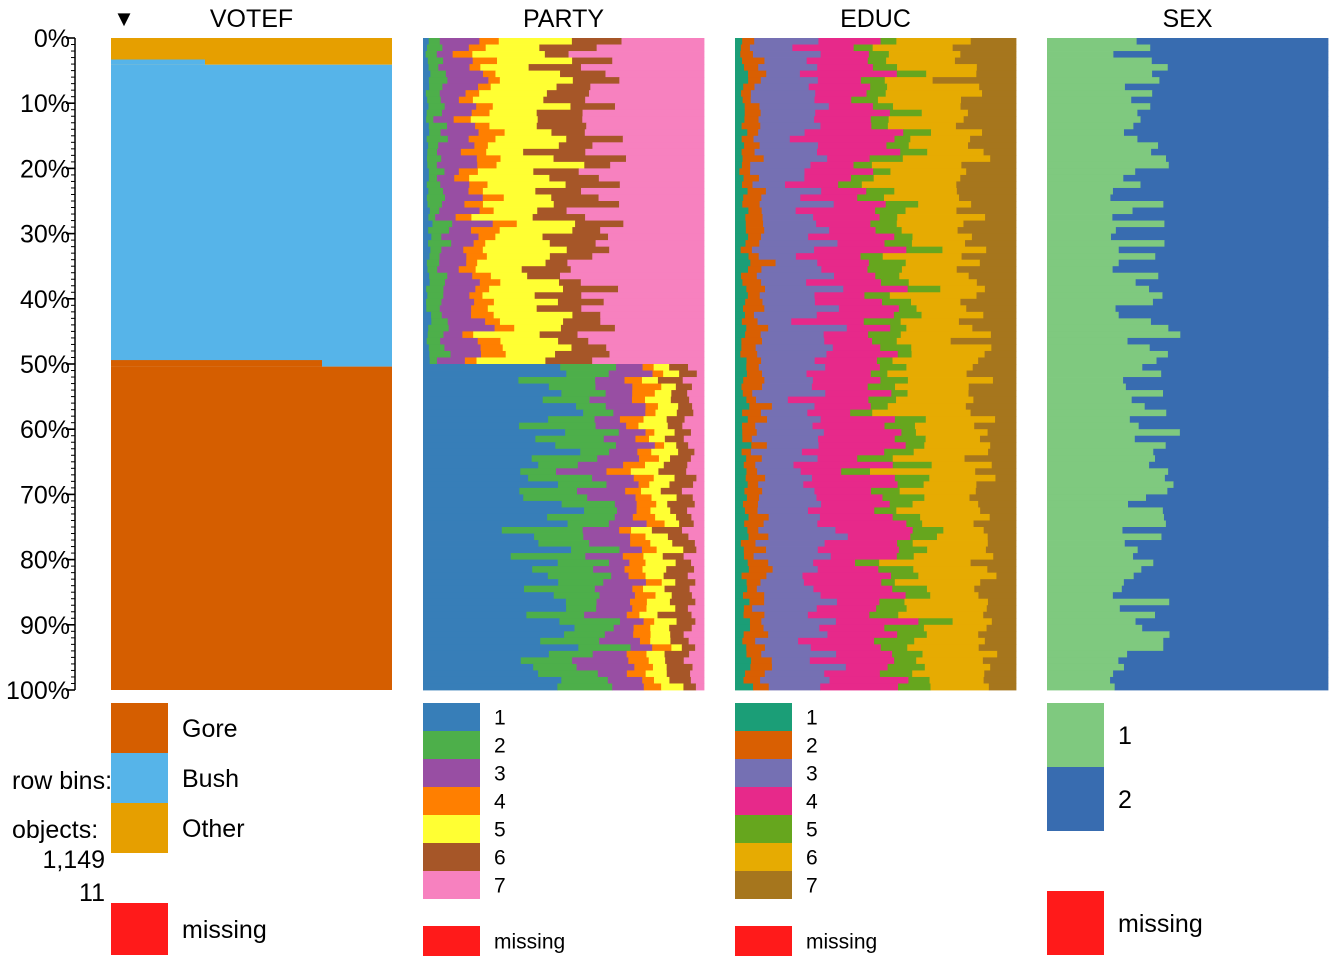 Image resolution: width=1344 pixels, height=960 pixels. Describe the element at coordinates (124, 18) in the screenshot. I see `sort-indicator-icon: ▼` at that location.